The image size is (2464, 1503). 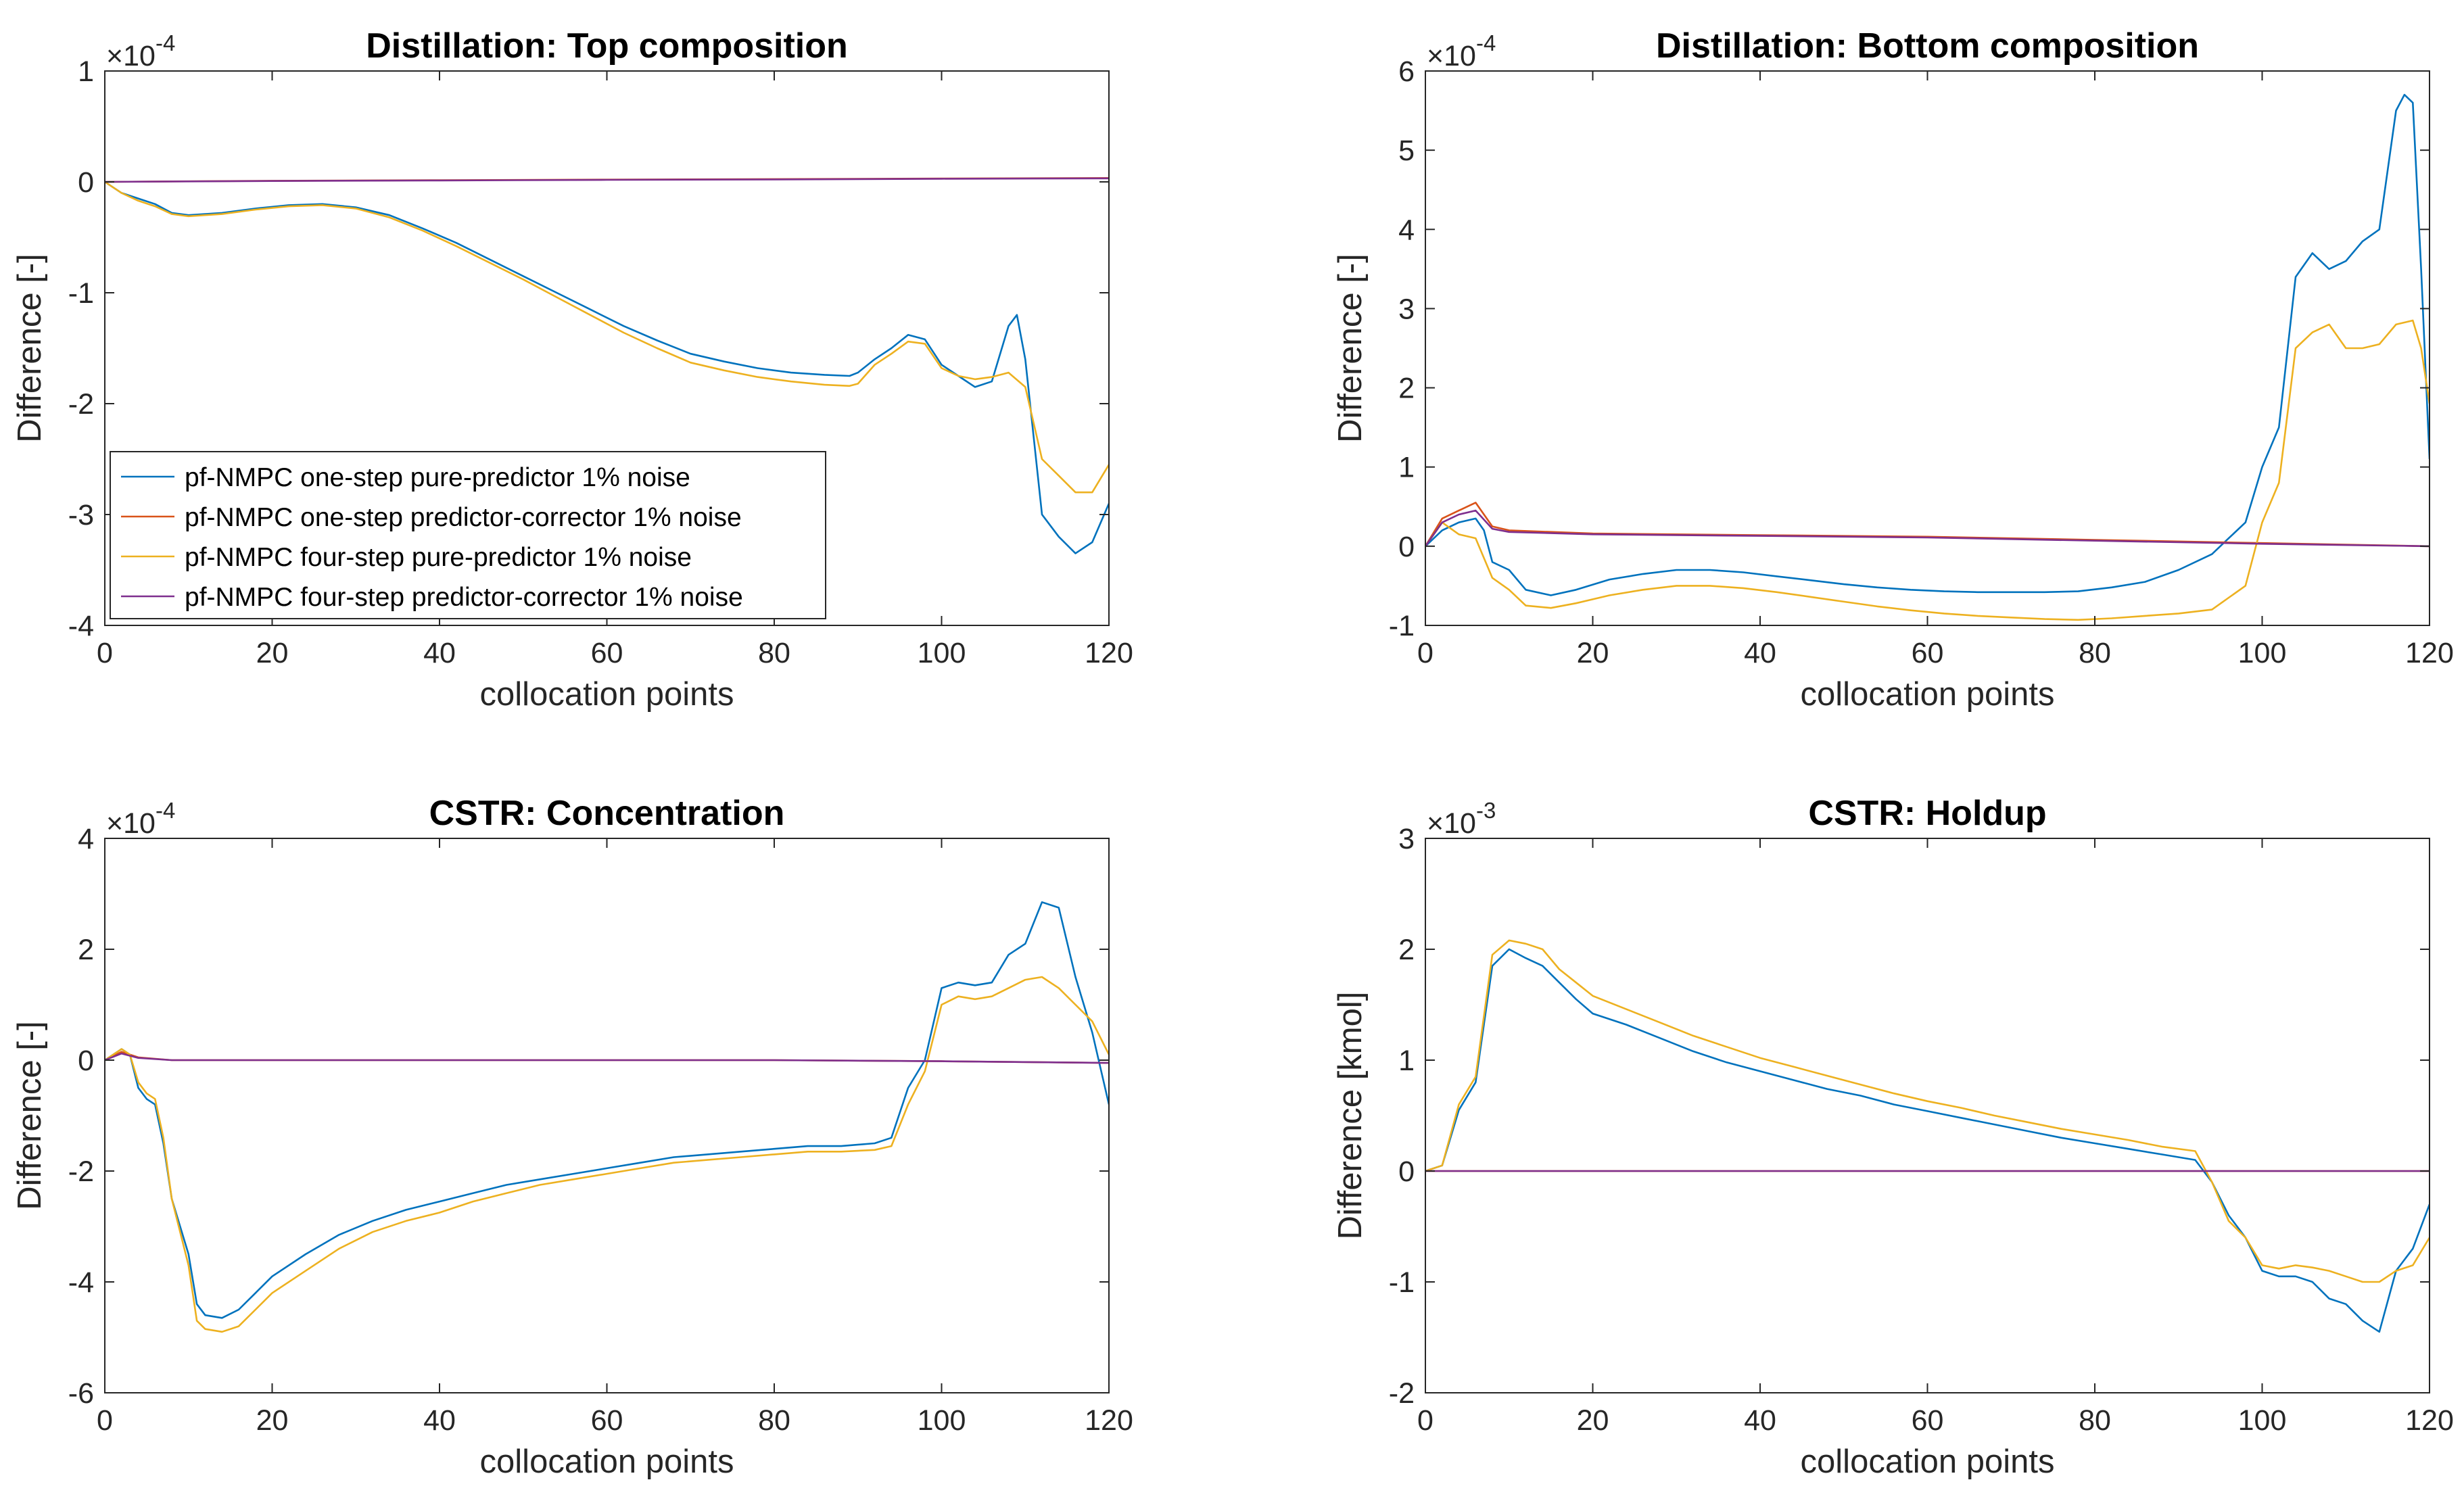 I want to click on chart-title: Distillation: Top composition, so click(x=607, y=46).